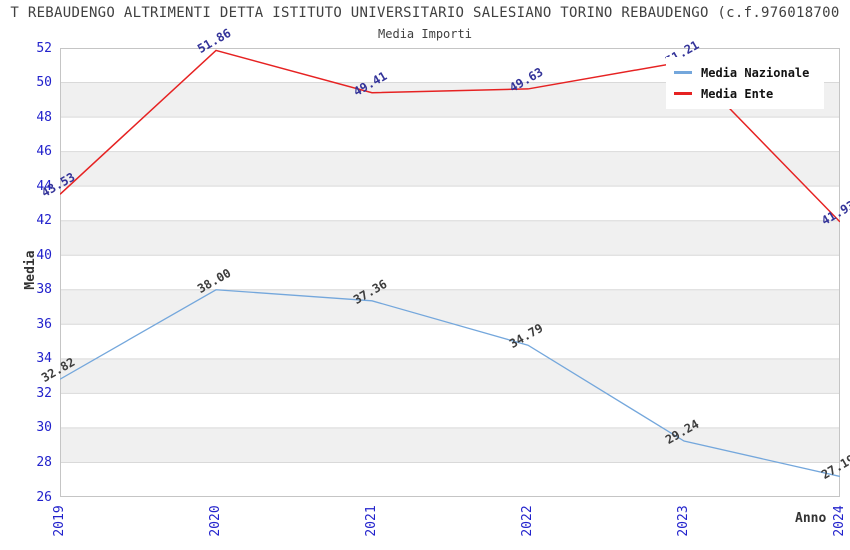 The width and height of the screenshot is (850, 550). Describe the element at coordinates (44, 186) in the screenshot. I see `y-tick-label: 44` at that location.